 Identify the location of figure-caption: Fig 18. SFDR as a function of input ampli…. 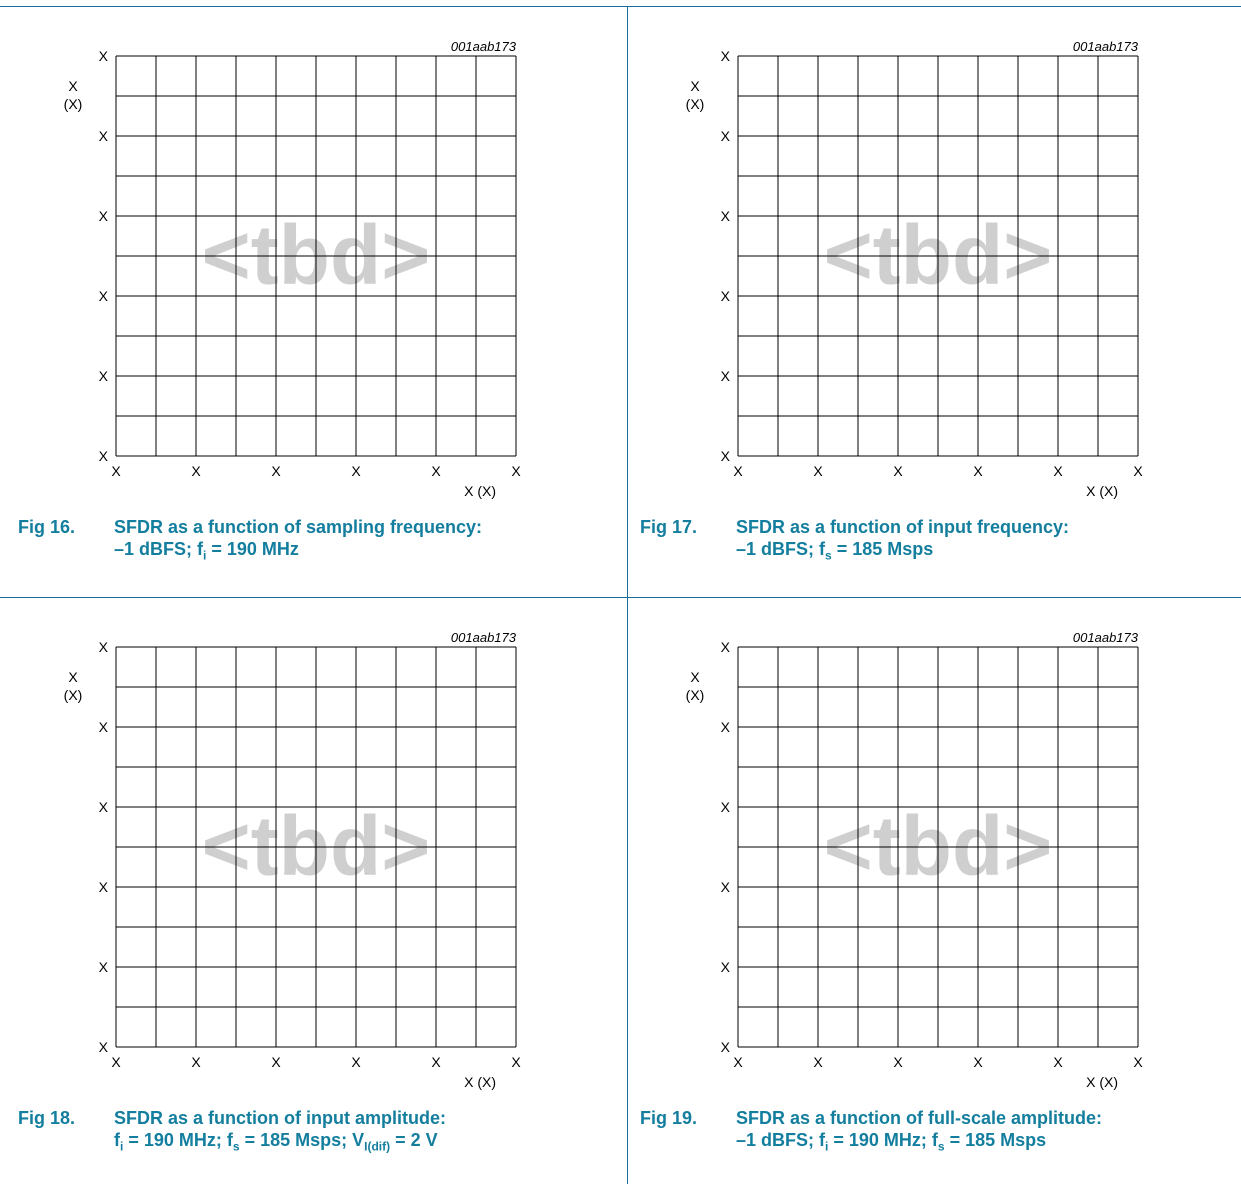
(313, 1130).